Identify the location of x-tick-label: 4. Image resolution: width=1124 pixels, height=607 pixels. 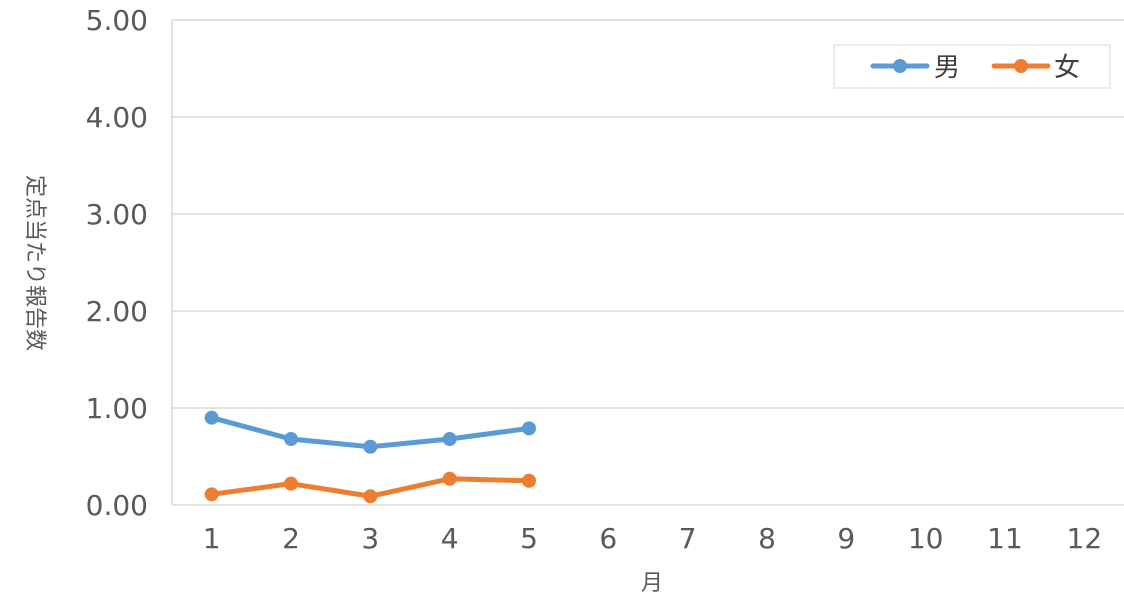
(450, 538).